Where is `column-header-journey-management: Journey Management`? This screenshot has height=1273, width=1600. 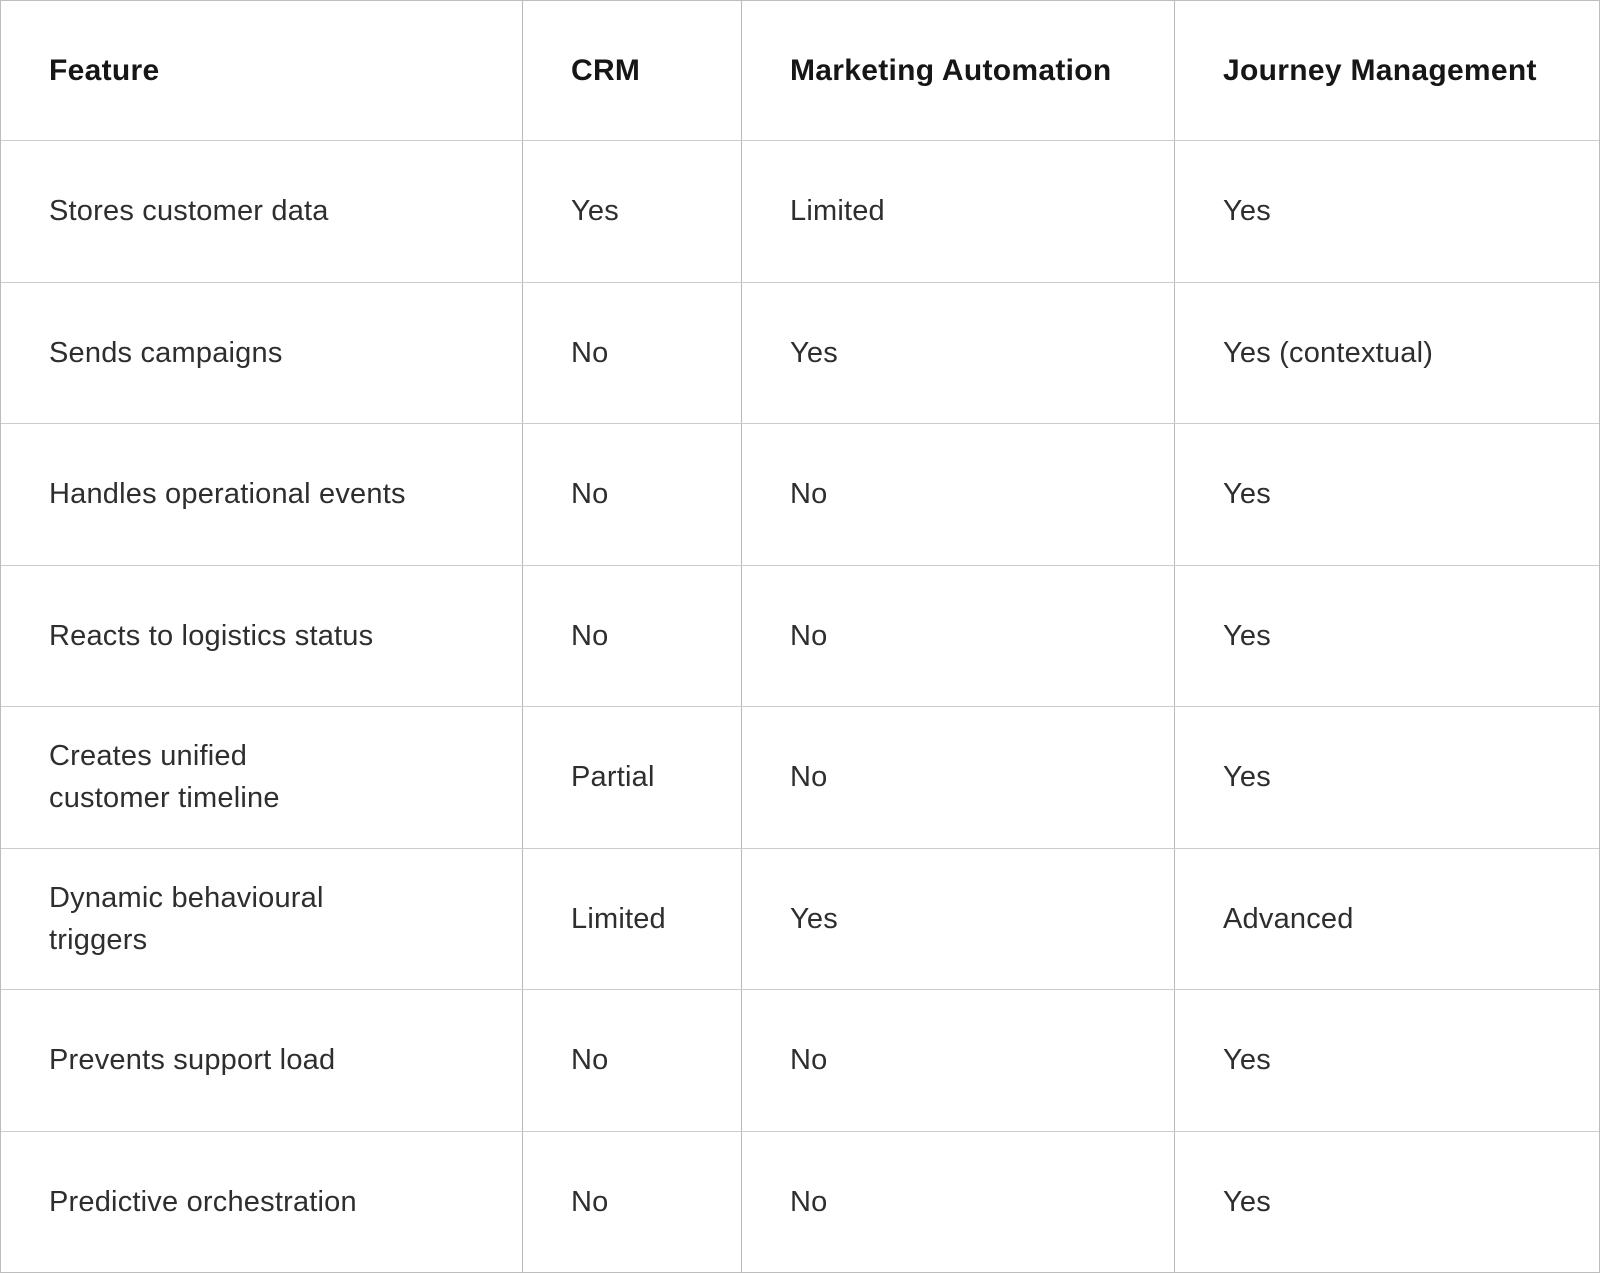
column-header-journey-management: Journey Management is located at coordinates (1380, 70).